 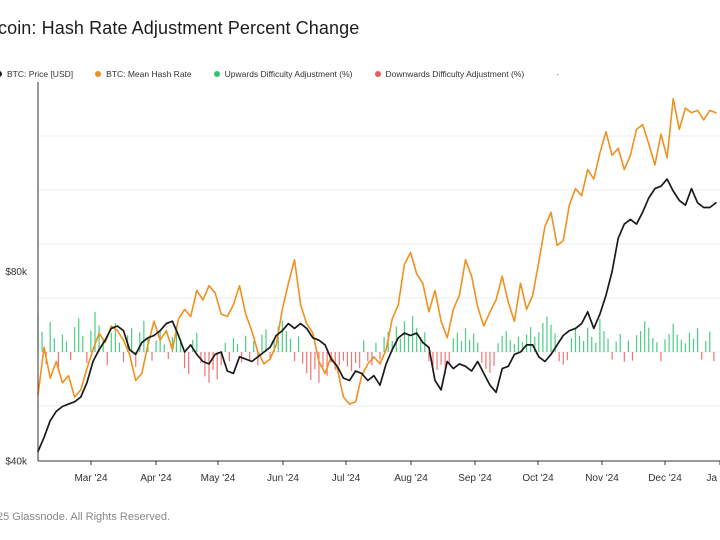 I want to click on copyright-footer: 25 Glassnode. All Rights Reserved., so click(x=85, y=517).